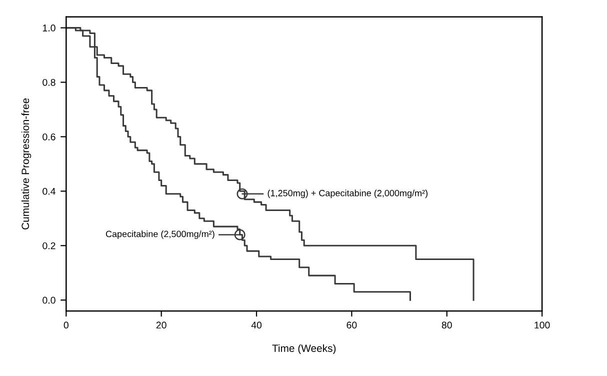 The width and height of the screenshot is (607, 376). Describe the element at coordinates (66, 325) in the screenshot. I see `x-tick-label: 0` at that location.